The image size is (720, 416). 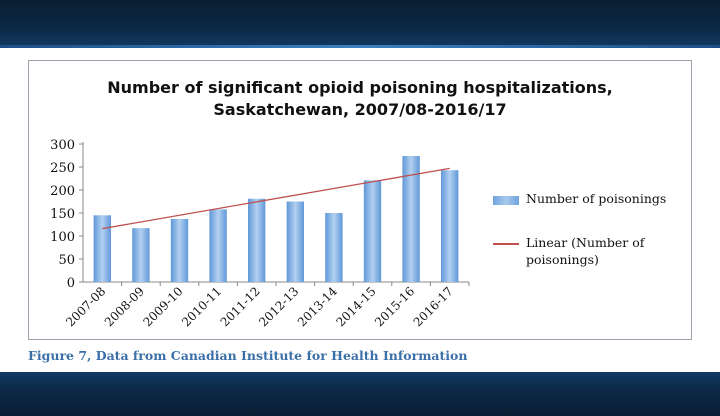 What do you see at coordinates (506, 244) in the screenshot?
I see `legend-swatch-trend` at bounding box center [506, 244].